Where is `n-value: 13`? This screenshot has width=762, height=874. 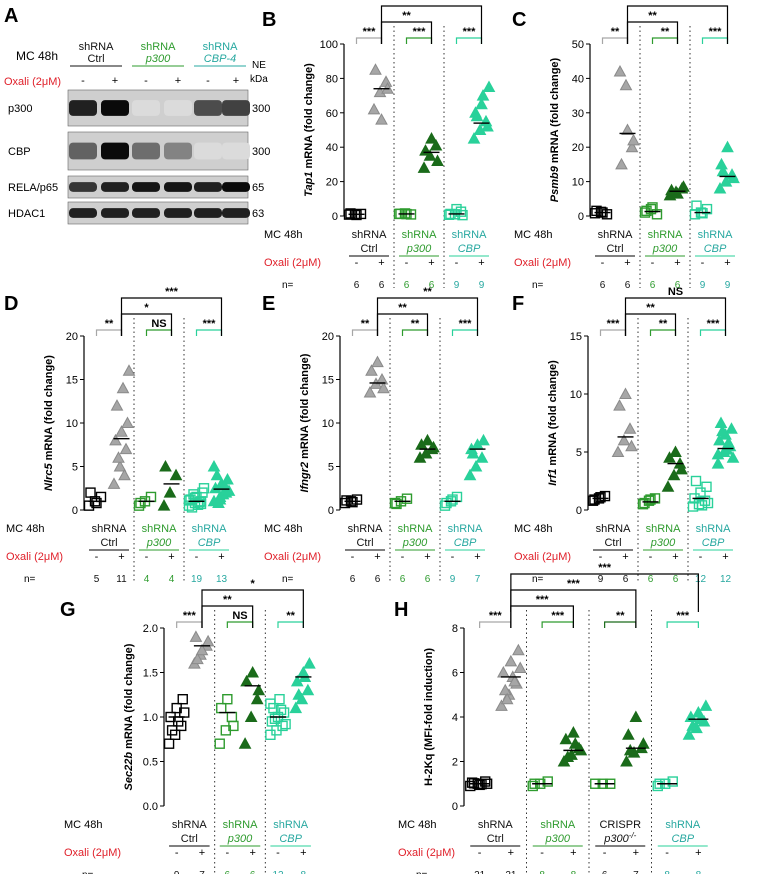 n-value: 13 is located at coordinates (222, 579).